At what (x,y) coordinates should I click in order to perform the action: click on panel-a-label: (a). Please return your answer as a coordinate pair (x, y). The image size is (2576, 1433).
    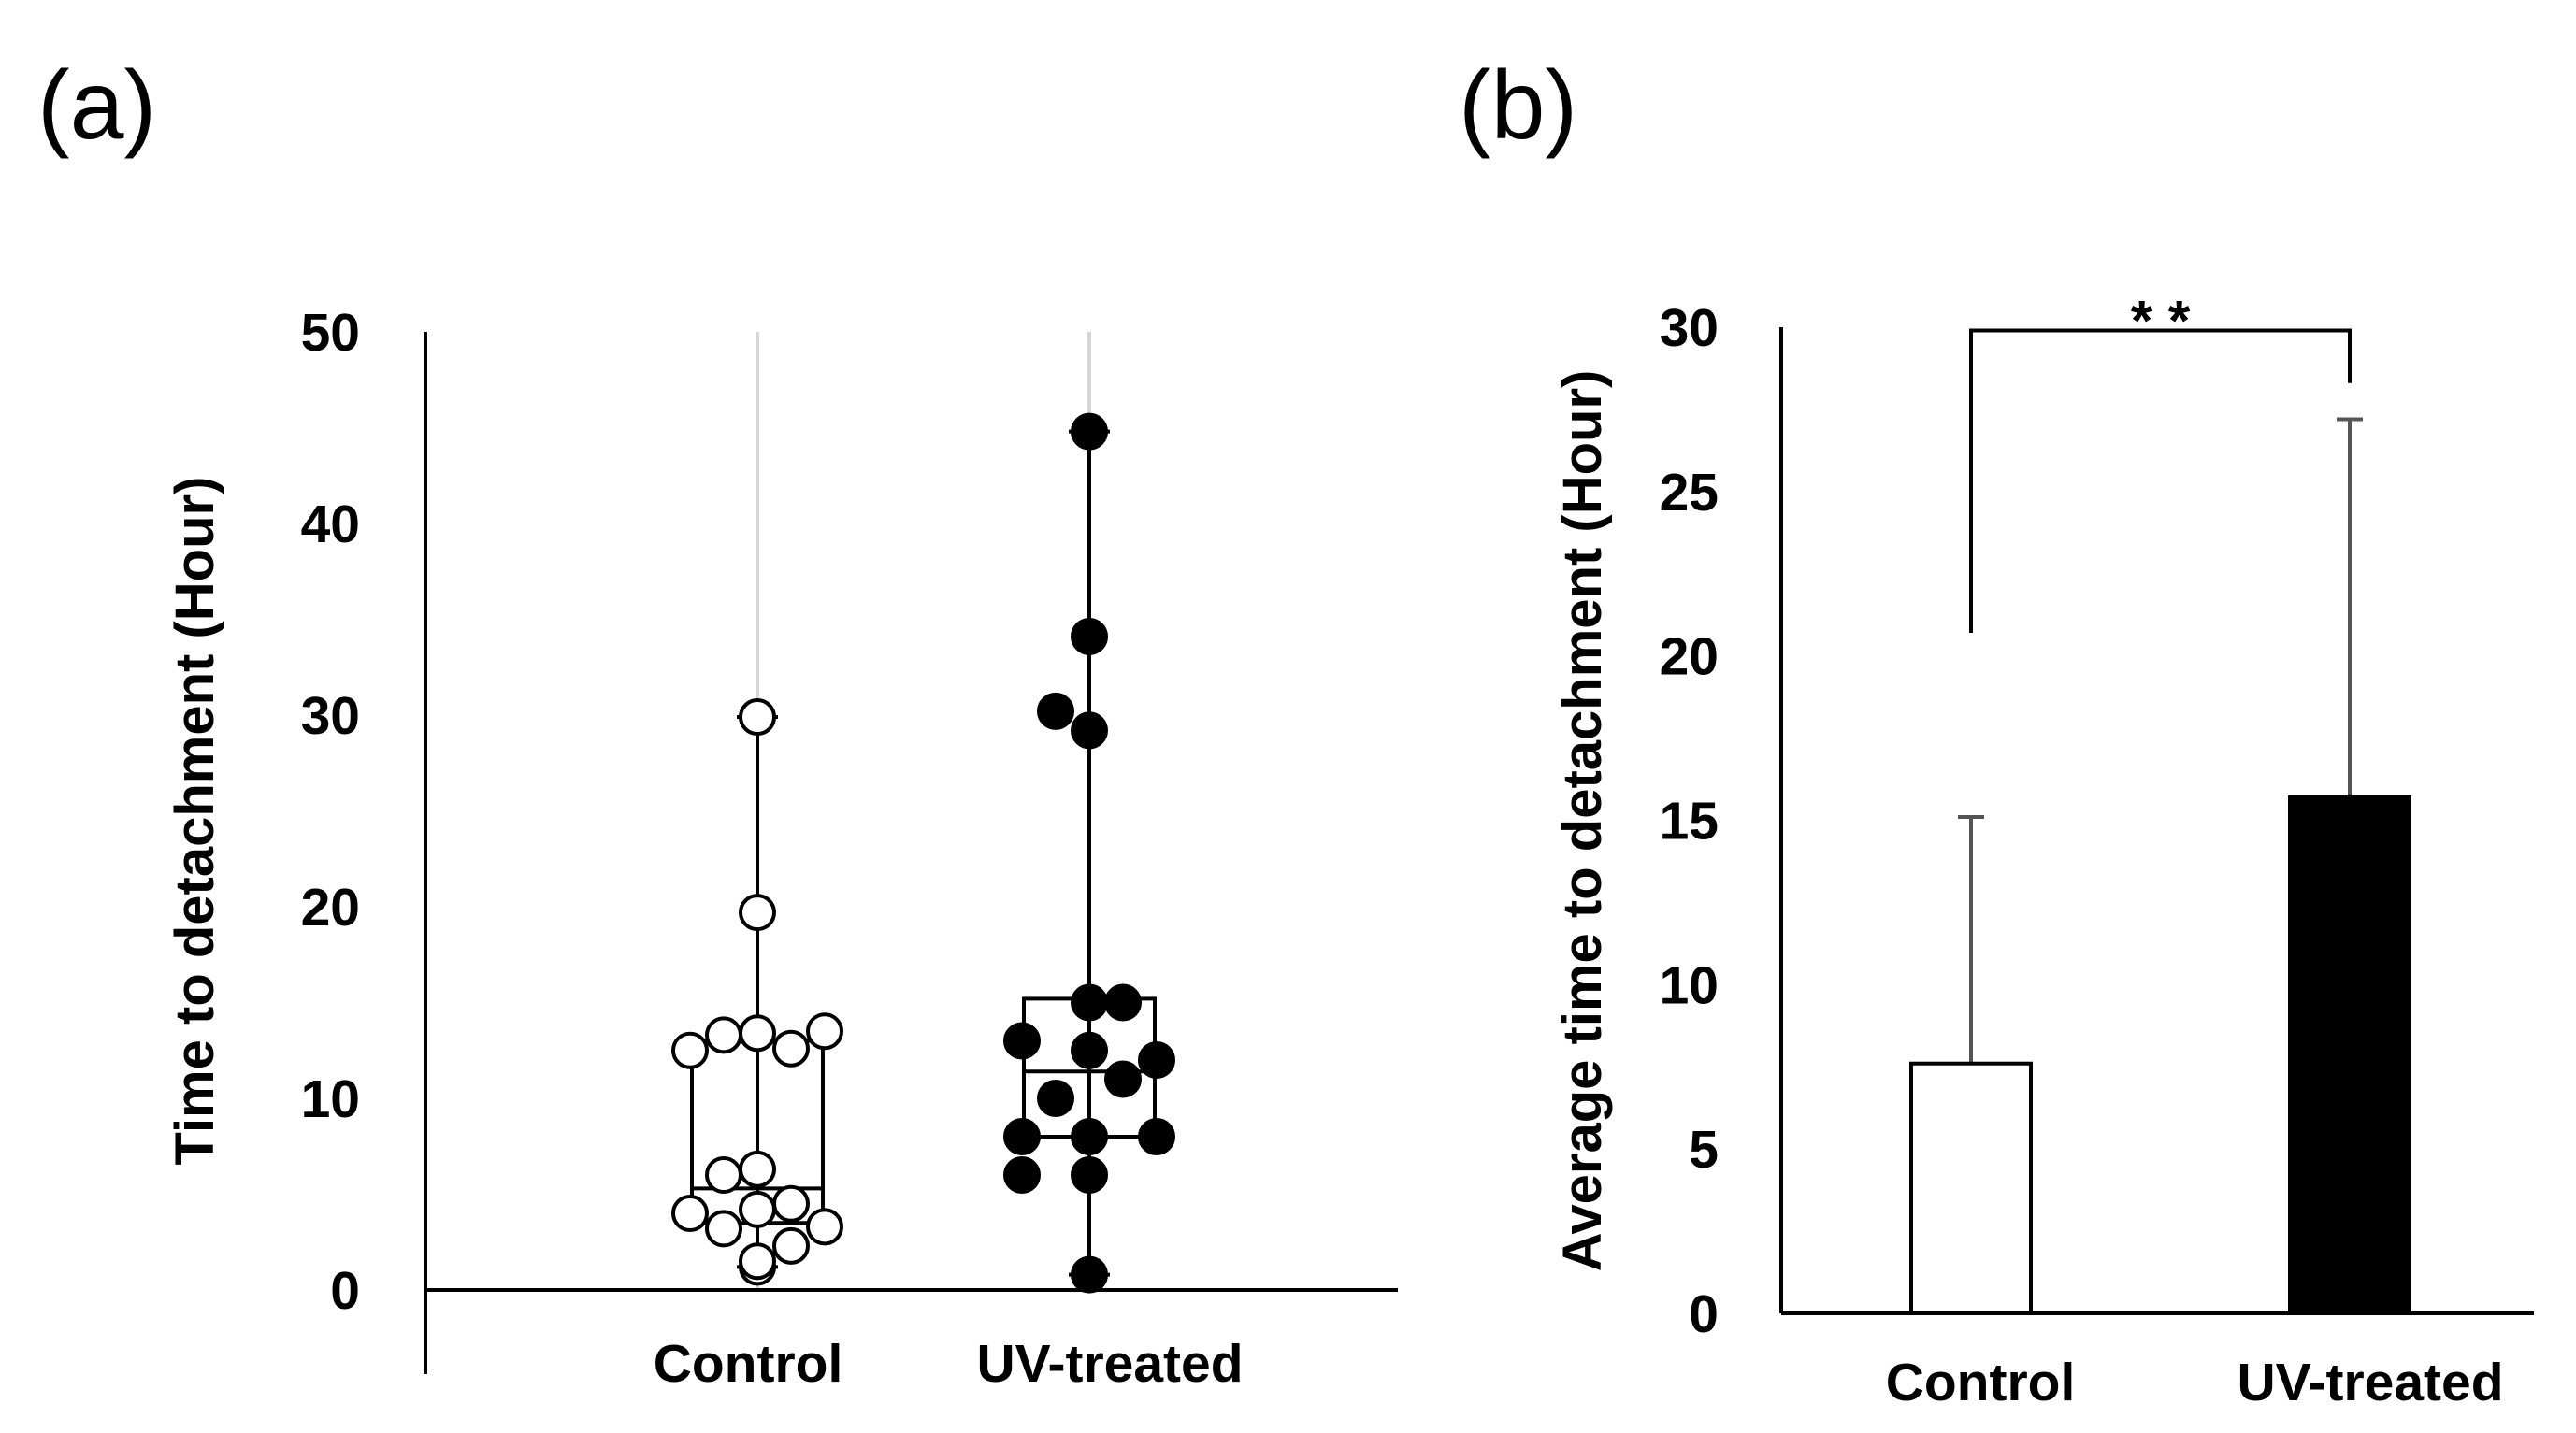
    Looking at the image, I should click on (97, 105).